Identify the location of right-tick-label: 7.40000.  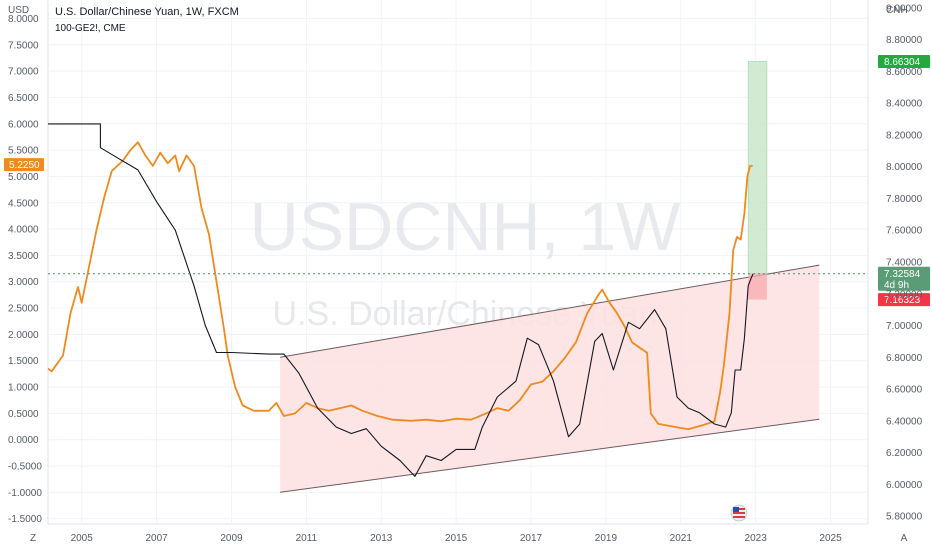
(904, 263).